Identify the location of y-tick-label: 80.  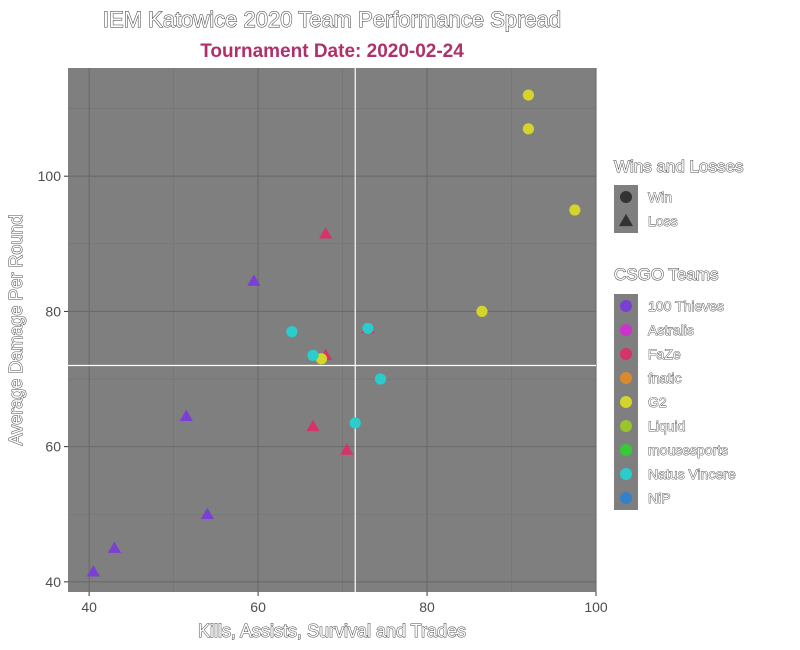
(53, 311).